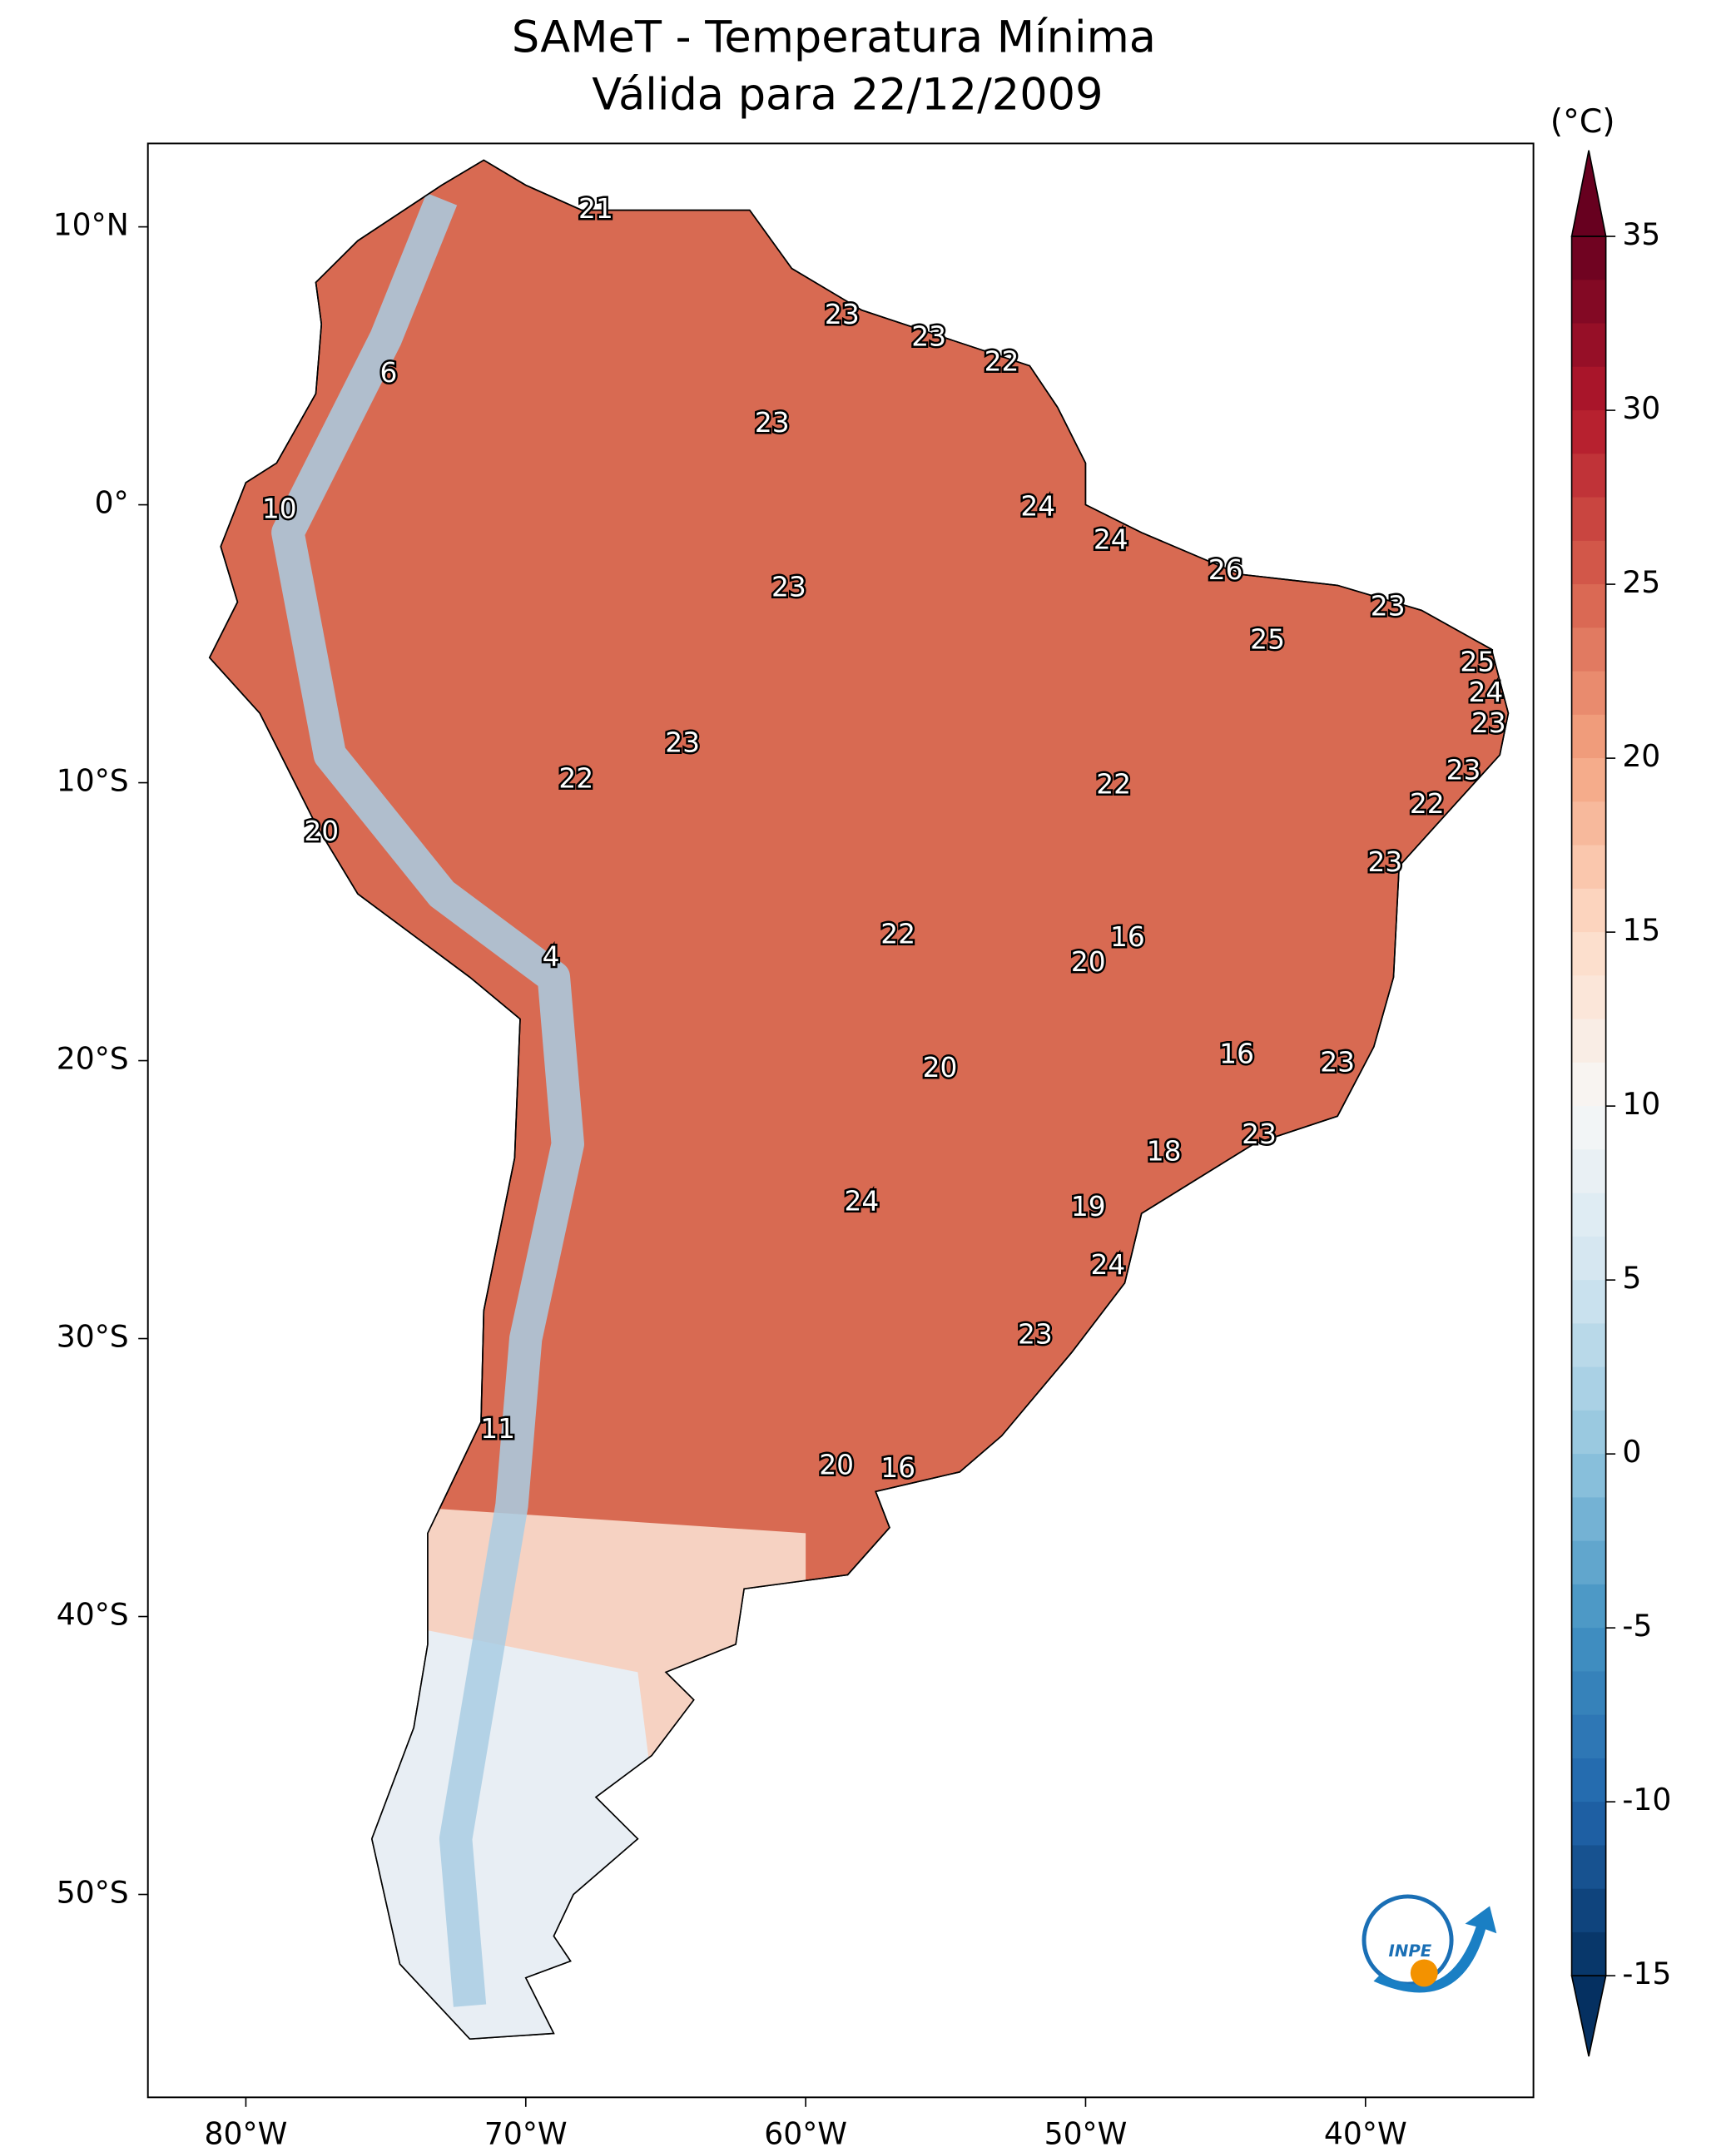  I want to click on station-value: 20, so click(837, 1465).